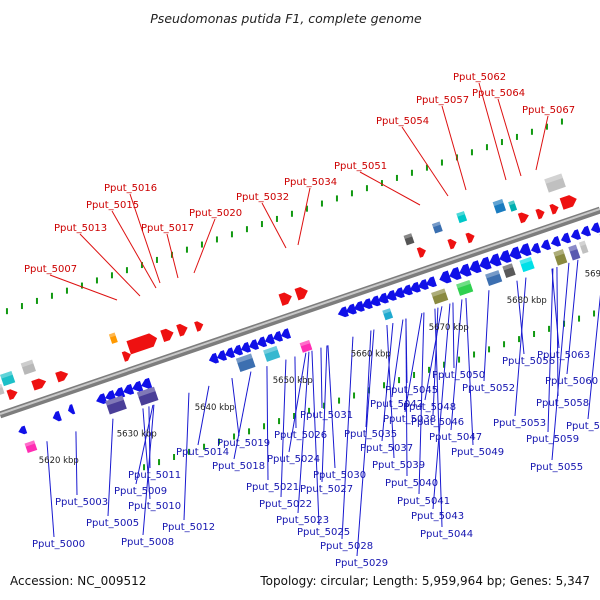  What do you see at coordinates (140, 491) in the screenshot?
I see `reverse-gene-label: Pput_5009` at bounding box center [140, 491].